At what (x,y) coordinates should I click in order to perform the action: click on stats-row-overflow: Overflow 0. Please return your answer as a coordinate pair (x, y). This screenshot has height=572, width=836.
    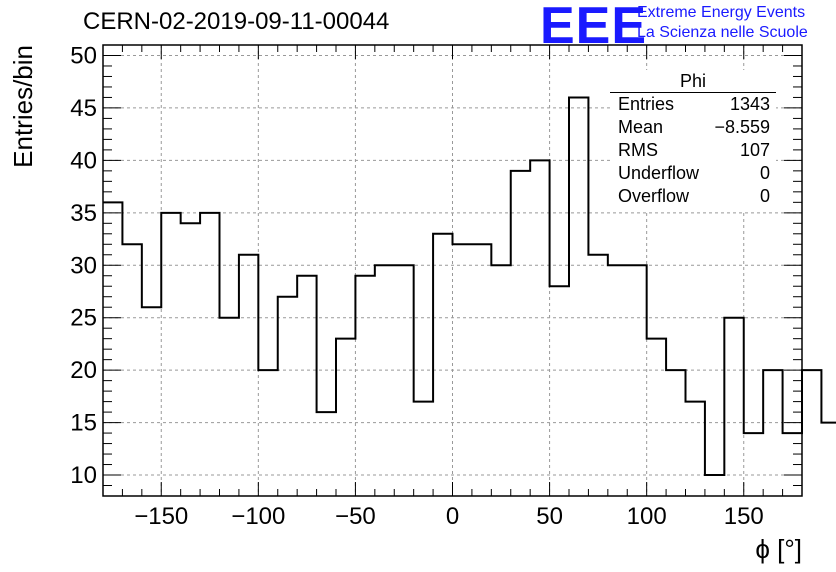
    Looking at the image, I should click on (693, 196).